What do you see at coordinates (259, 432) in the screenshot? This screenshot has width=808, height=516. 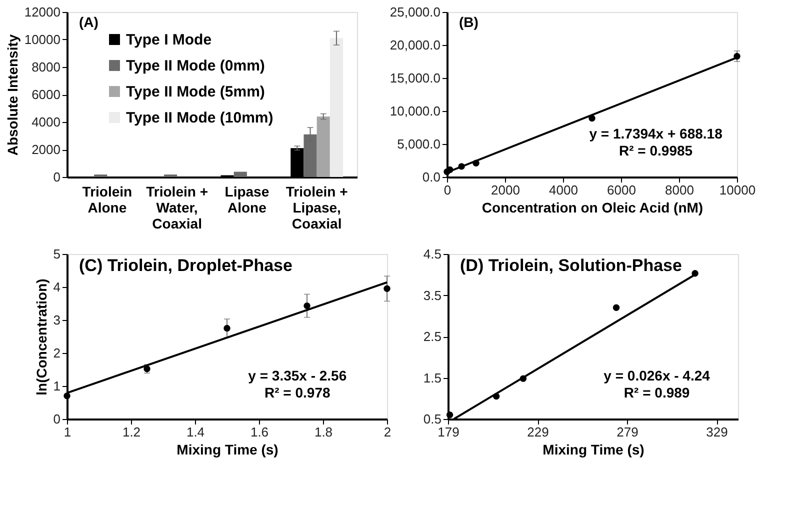 I see `x-tick-label: 1.6` at bounding box center [259, 432].